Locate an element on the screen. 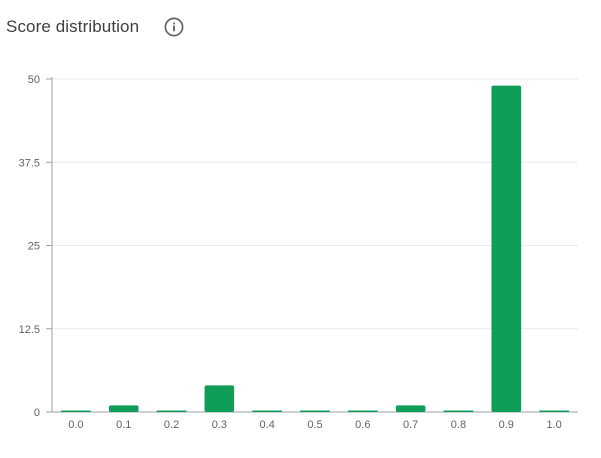  y-tick-label: 50 is located at coordinates (34, 80).